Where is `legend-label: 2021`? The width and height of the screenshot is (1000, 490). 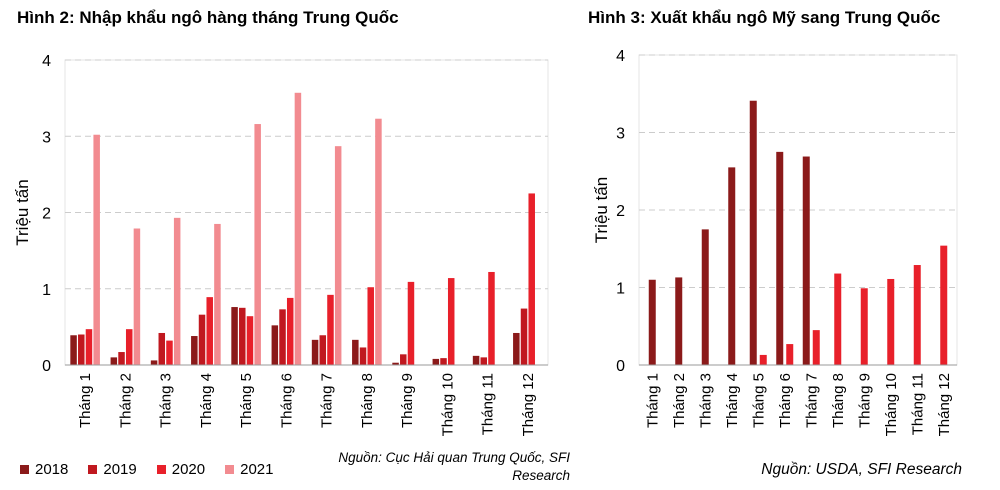 legend-label: 2021 is located at coordinates (257, 469).